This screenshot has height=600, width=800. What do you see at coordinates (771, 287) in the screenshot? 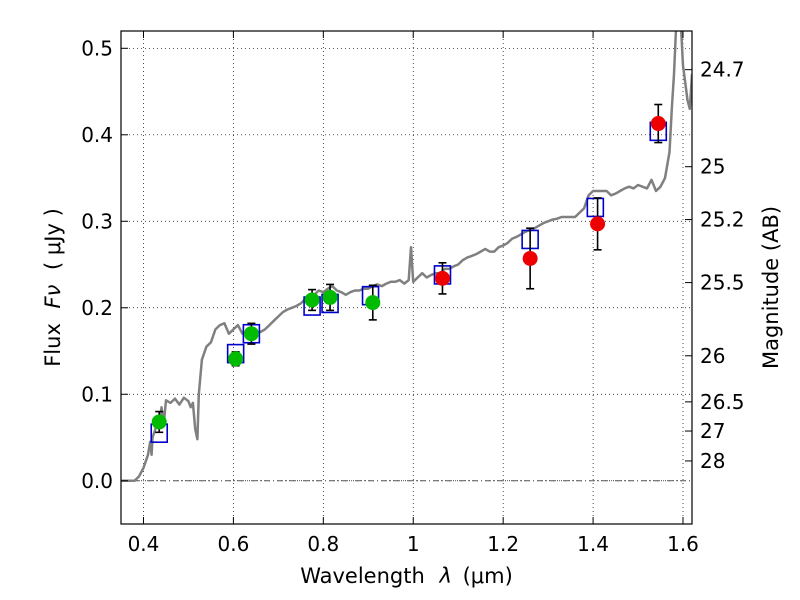
I see `magnitude-axis-label: Magnitude (AB)` at bounding box center [771, 287].